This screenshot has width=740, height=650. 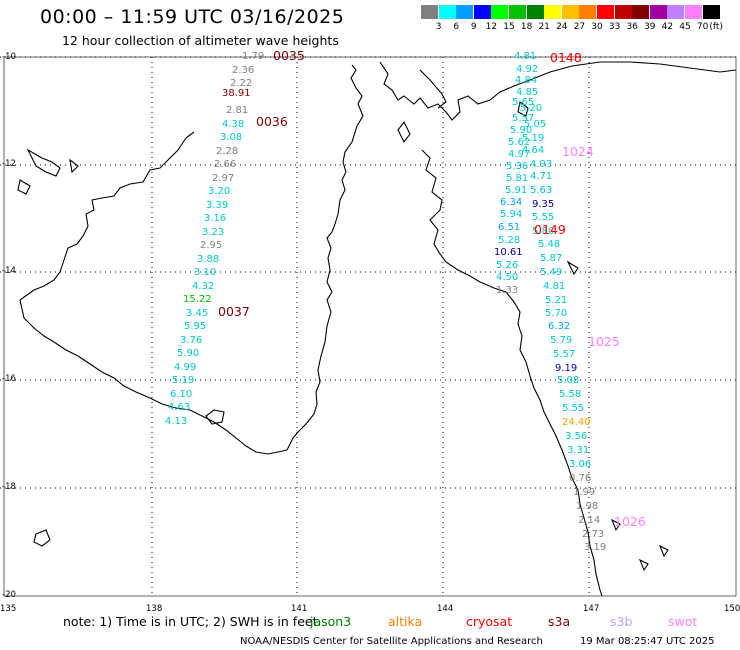 What do you see at coordinates (533, 150) in the screenshot?
I see `wave-height-value: 4.64` at bounding box center [533, 150].